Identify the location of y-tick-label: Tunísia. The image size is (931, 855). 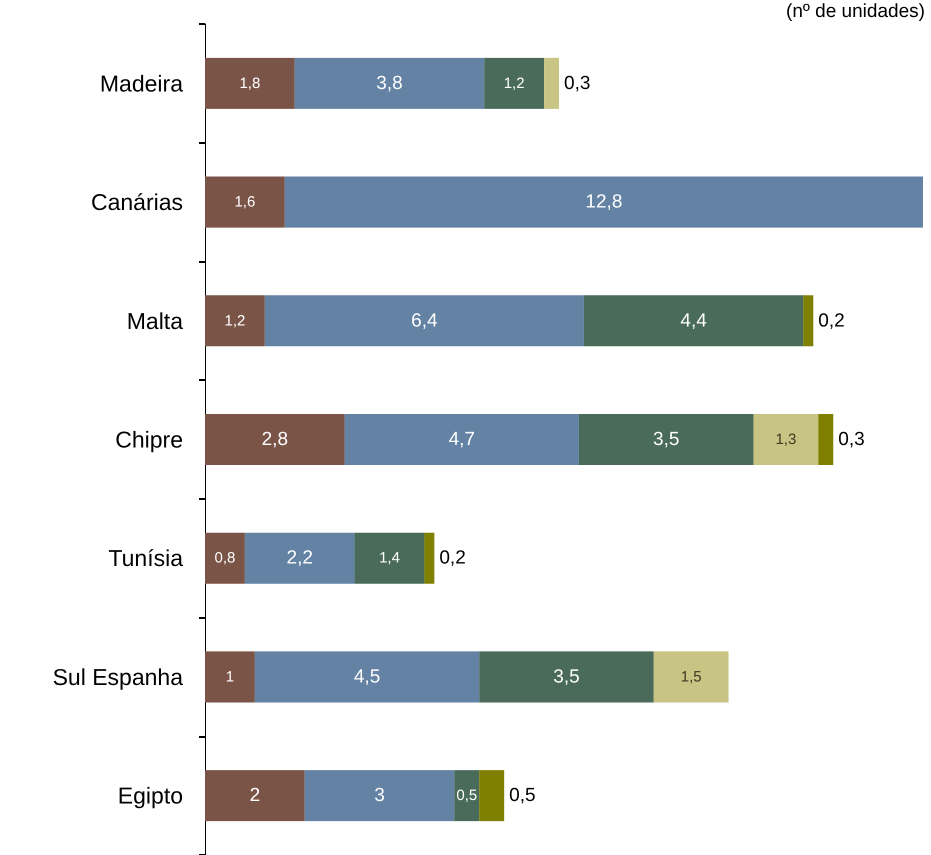
(146, 558).